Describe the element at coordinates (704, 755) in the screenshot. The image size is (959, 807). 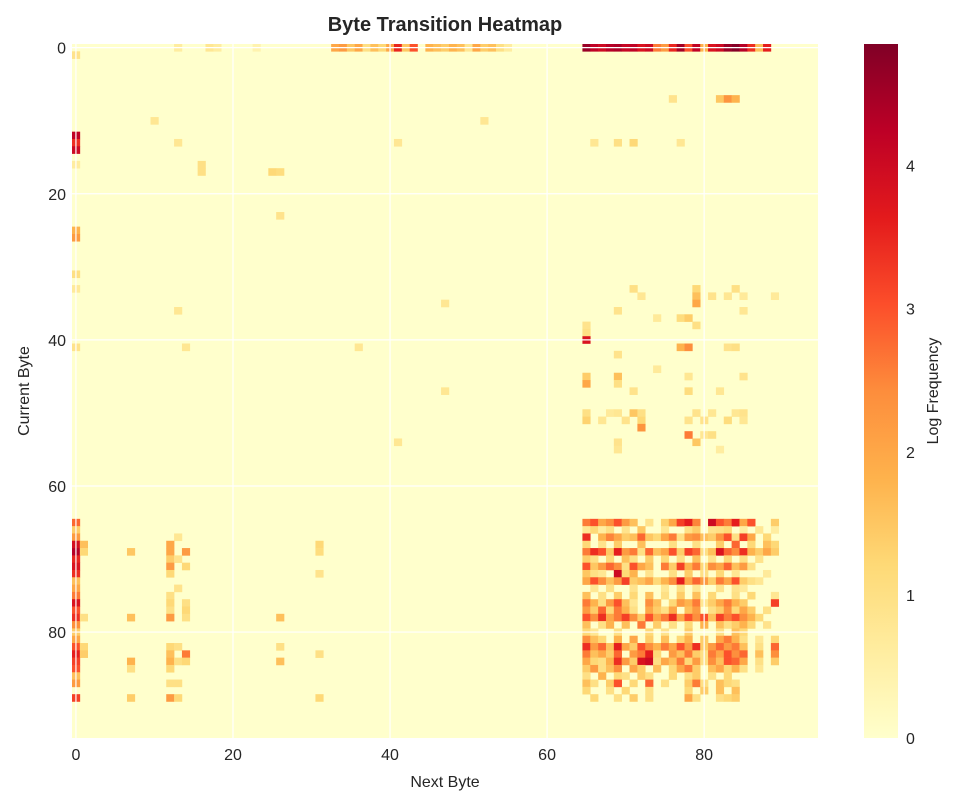
I see `x-tick-label: 80` at that location.